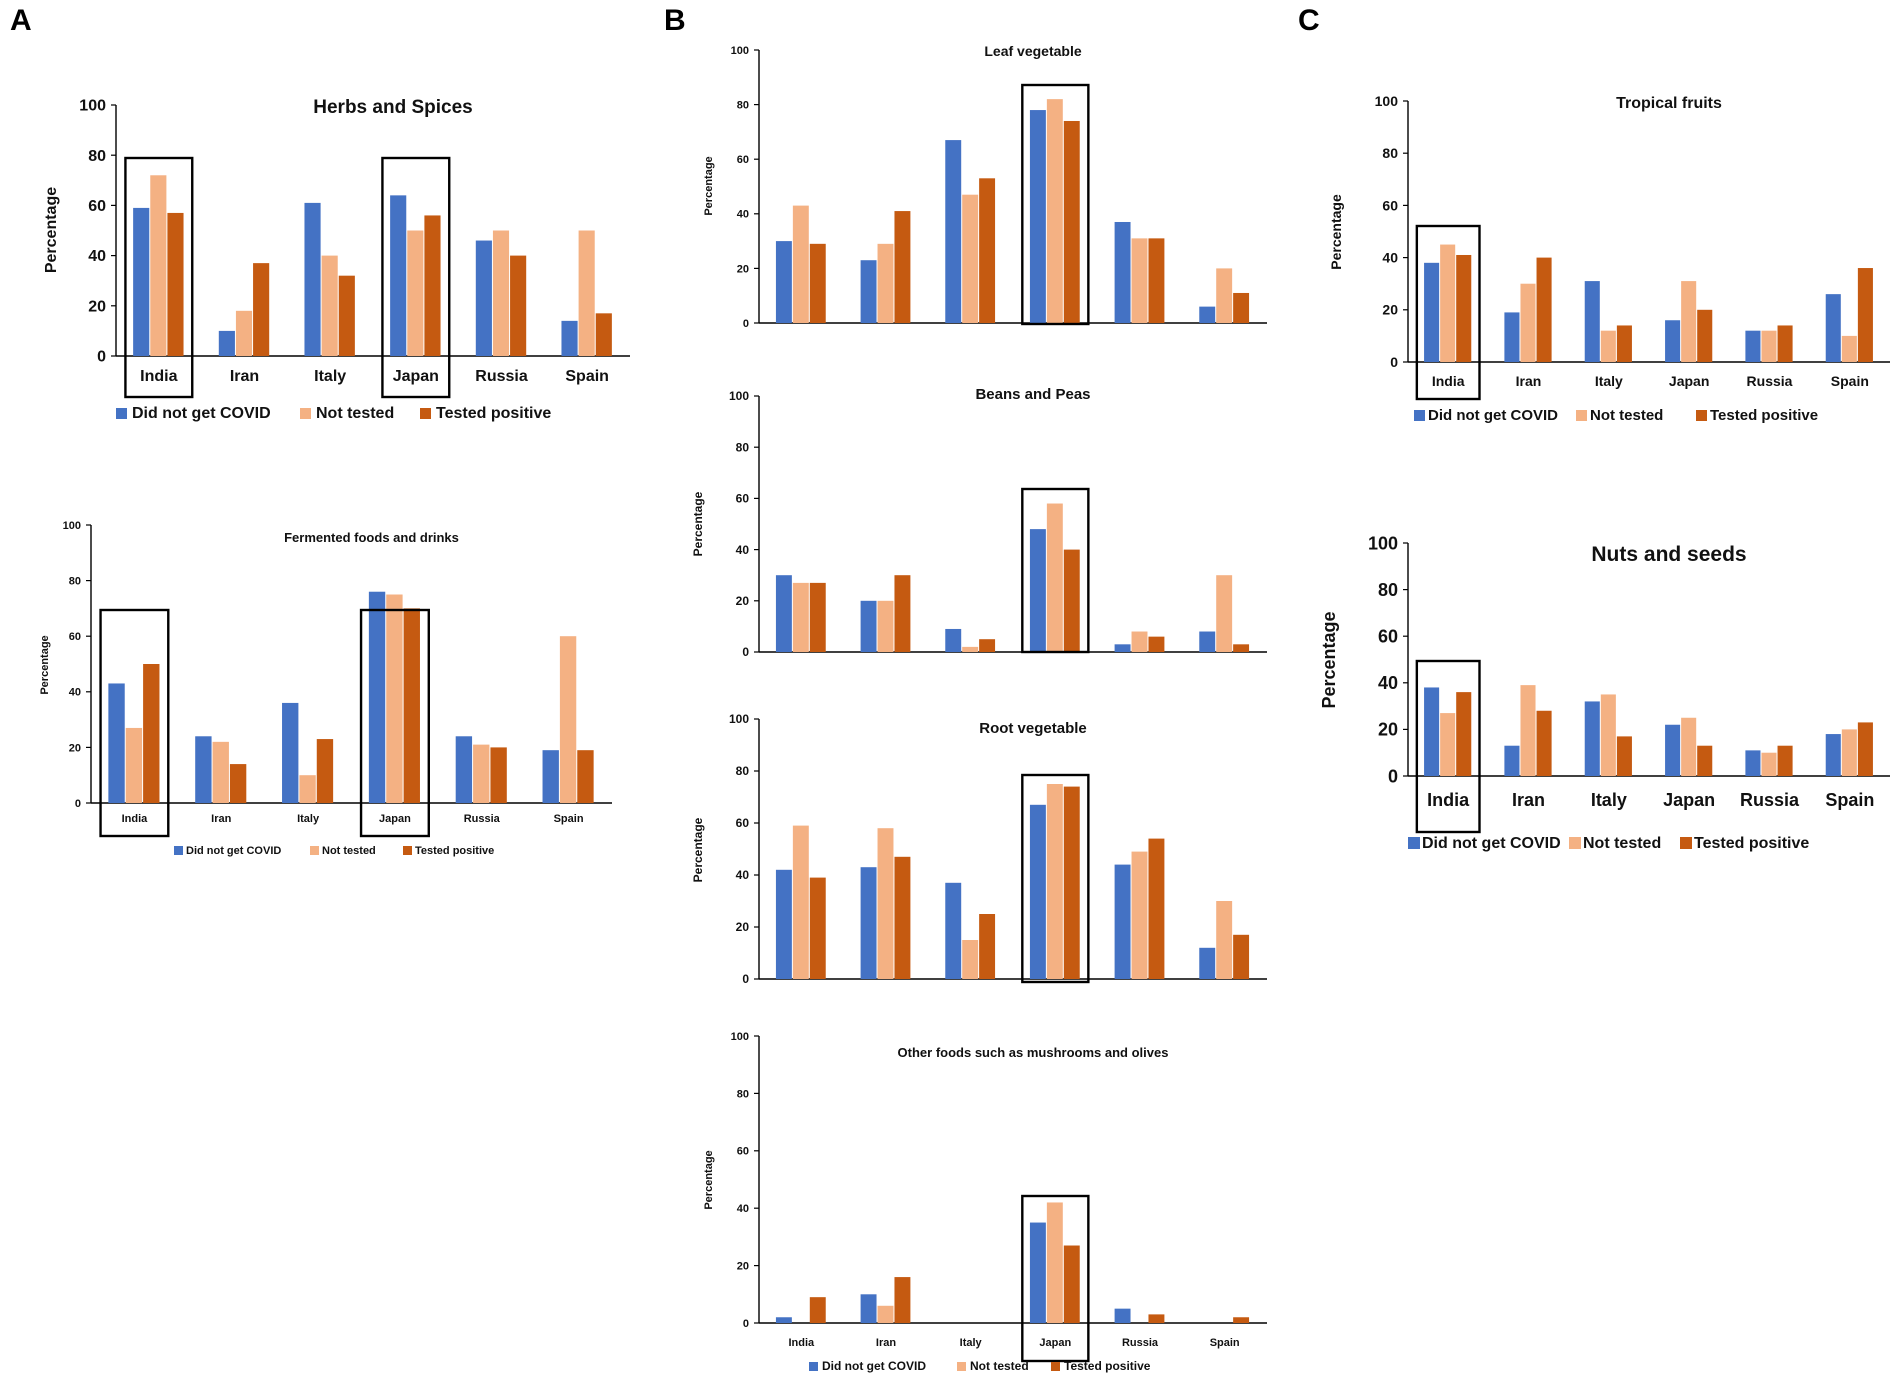  What do you see at coordinates (1140, 1343) in the screenshot?
I see `x-tick-label: Russia` at bounding box center [1140, 1343].